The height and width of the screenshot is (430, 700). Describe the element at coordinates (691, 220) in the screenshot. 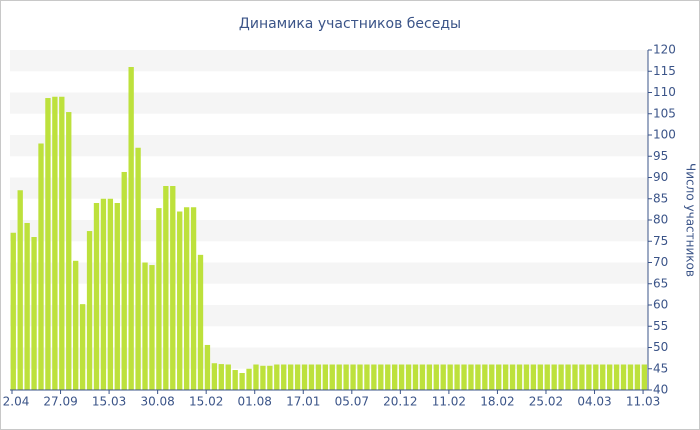

I see `y-axis-title: Число участников` at that location.